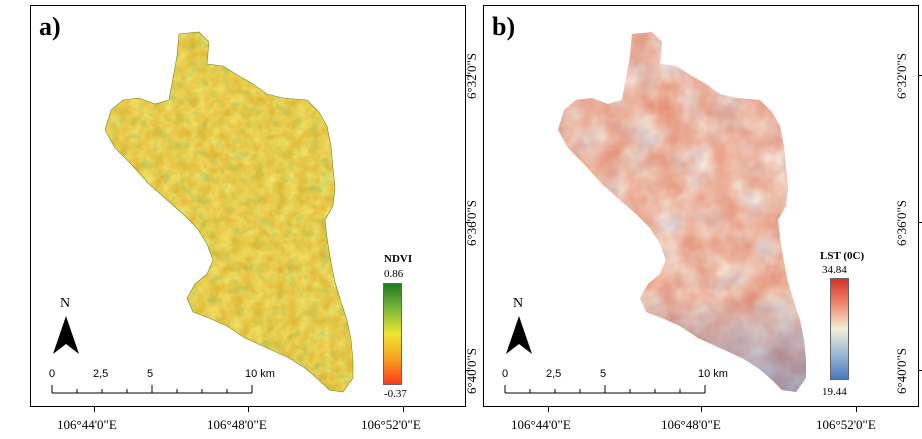 The image size is (922, 439). I want to click on panel-label: b), so click(504, 26).